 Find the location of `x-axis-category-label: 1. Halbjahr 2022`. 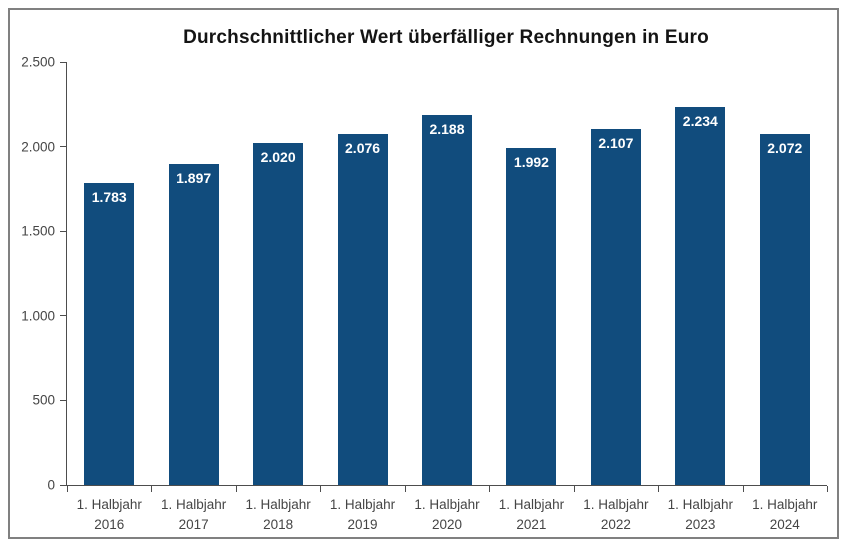

x-axis-category-label: 1. Halbjahr 2022 is located at coordinates (616, 515).